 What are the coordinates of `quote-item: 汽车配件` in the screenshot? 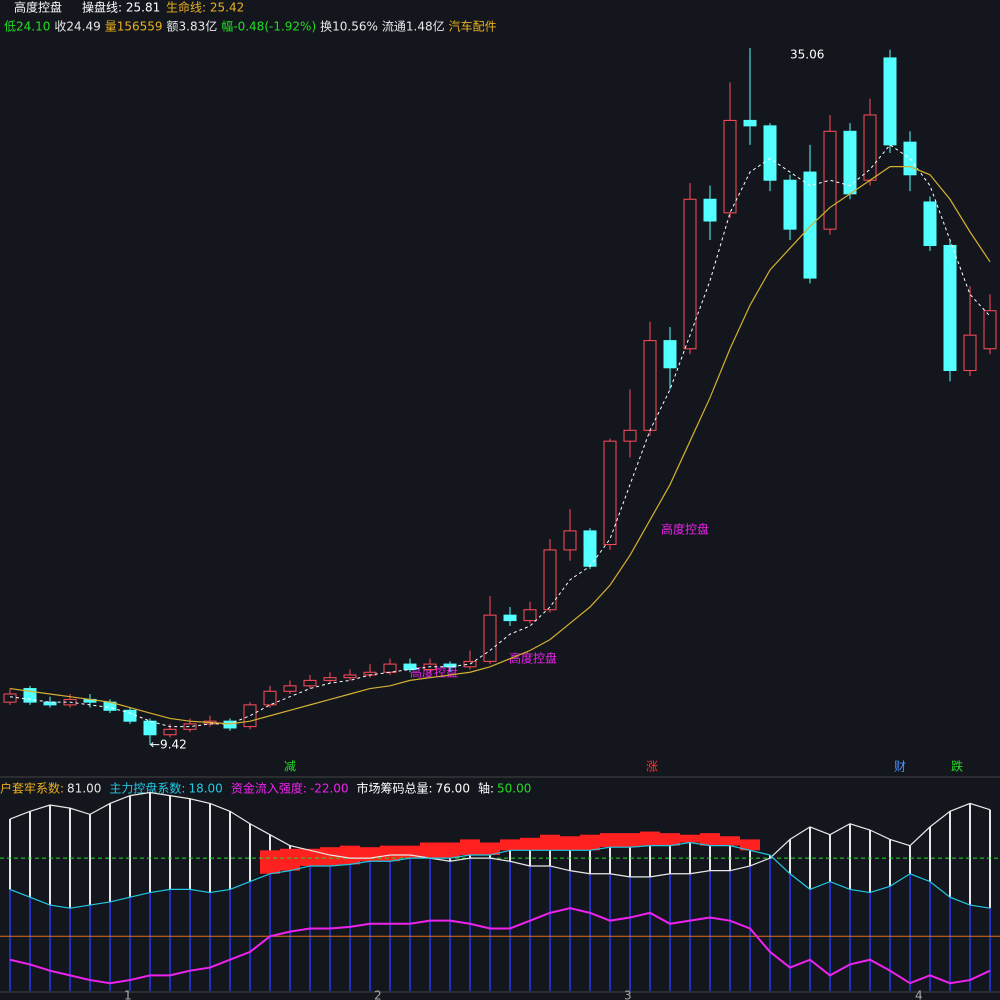 It's located at (473, 26).